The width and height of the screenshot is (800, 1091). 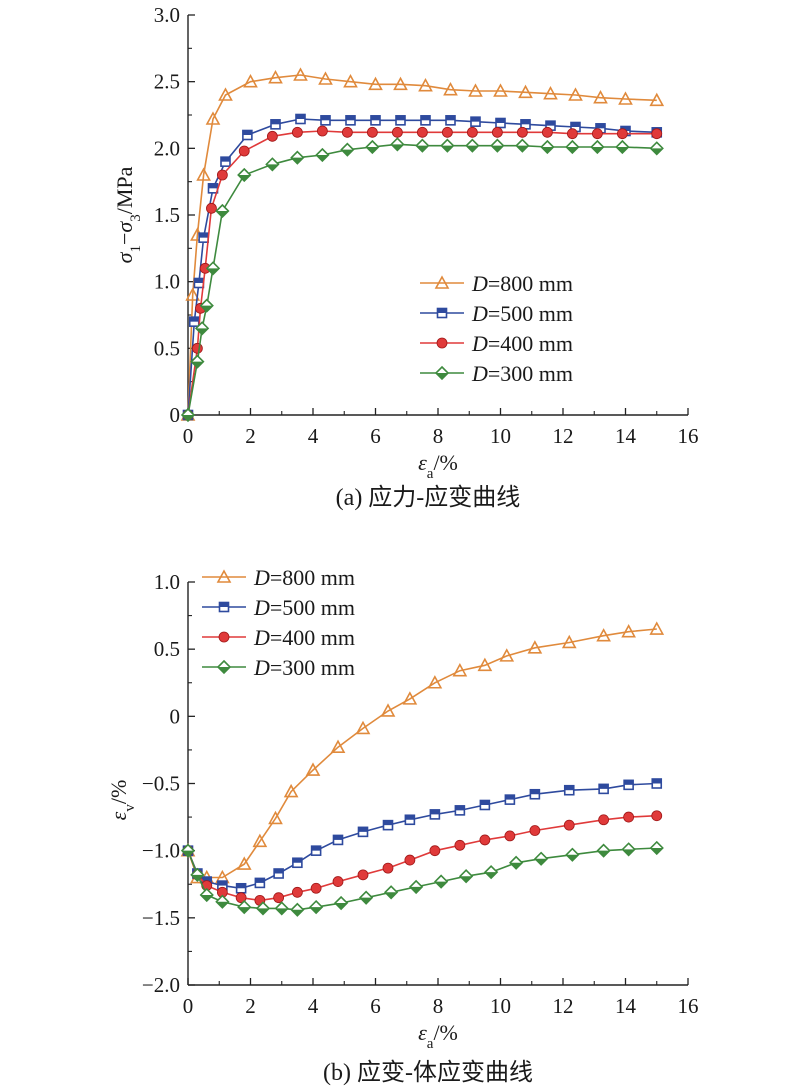 I want to click on chart-a-xlabel: εa/%, so click(x=438, y=466).